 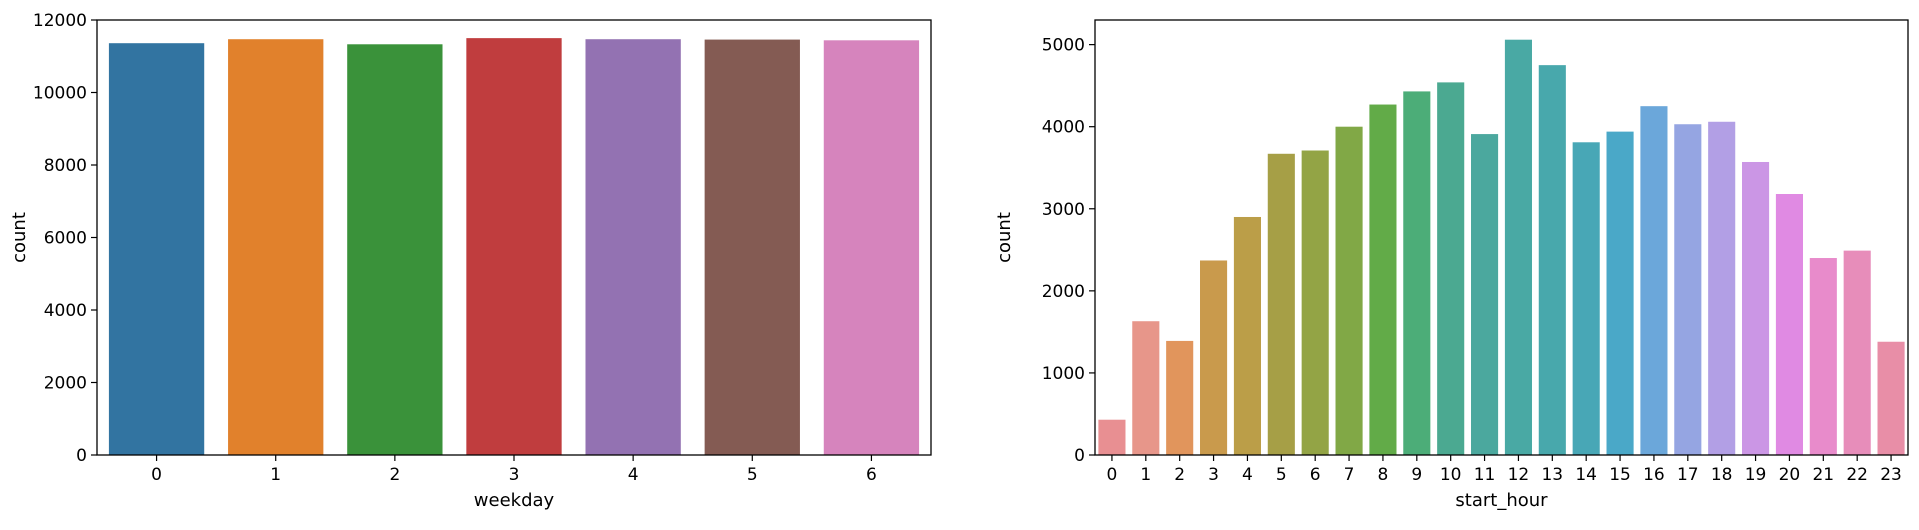 I want to click on x-axis-label: weekday, so click(x=514, y=500).